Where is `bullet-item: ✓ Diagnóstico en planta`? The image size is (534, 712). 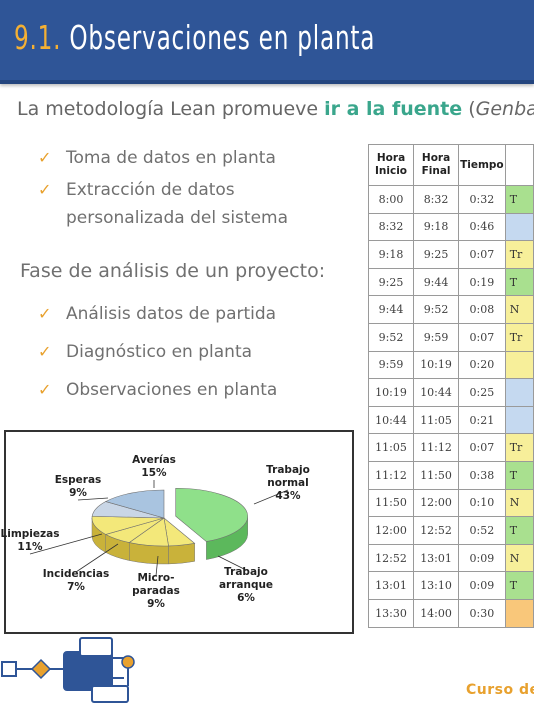 bullet-item: ✓ Diagnóstico en planta is located at coordinates (198, 352).